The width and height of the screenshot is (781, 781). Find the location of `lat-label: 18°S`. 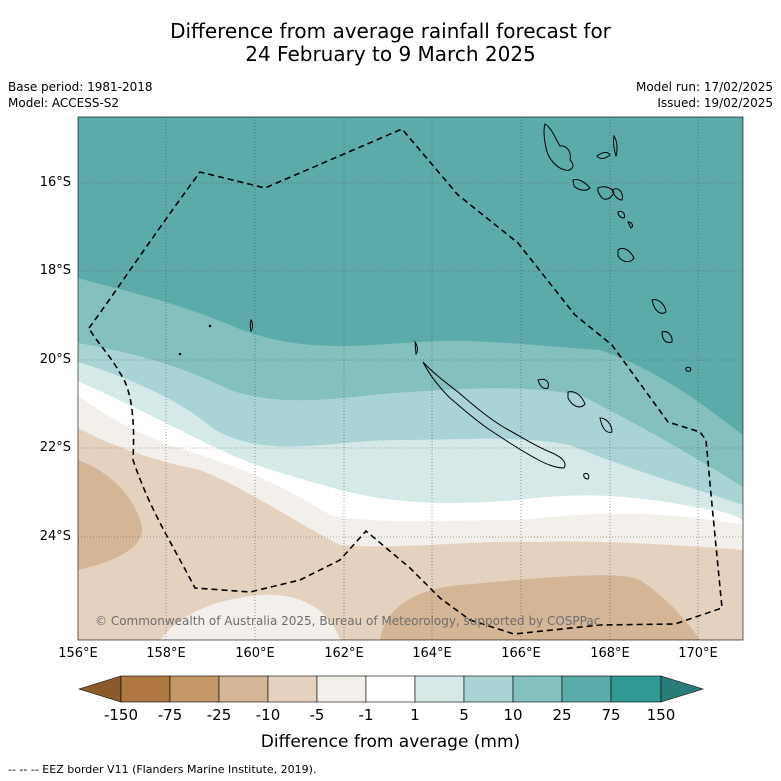

lat-label: 18°S is located at coordinates (55, 270).